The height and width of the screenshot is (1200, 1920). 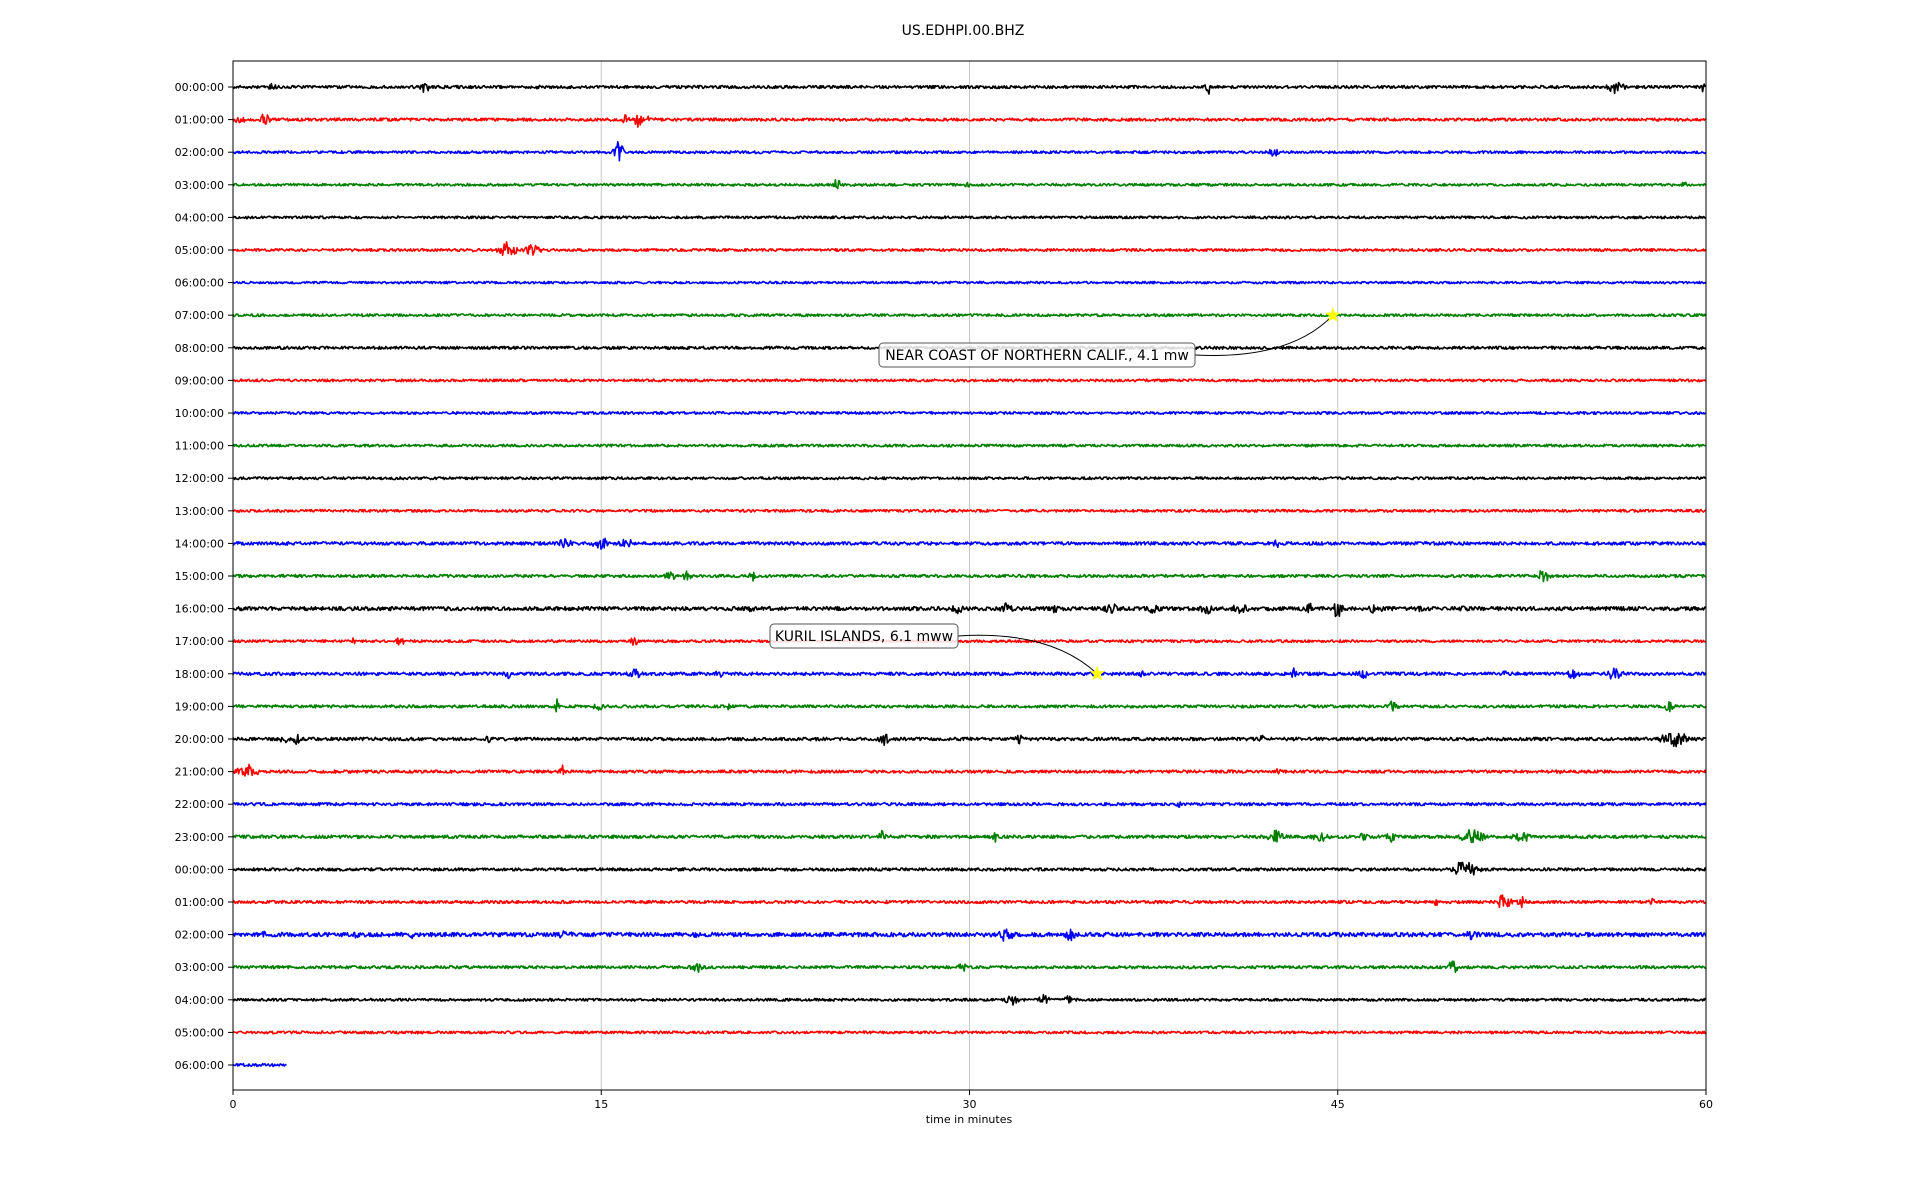 What do you see at coordinates (199, 348) in the screenshot?
I see `row-time-label: 08:00:00` at bounding box center [199, 348].